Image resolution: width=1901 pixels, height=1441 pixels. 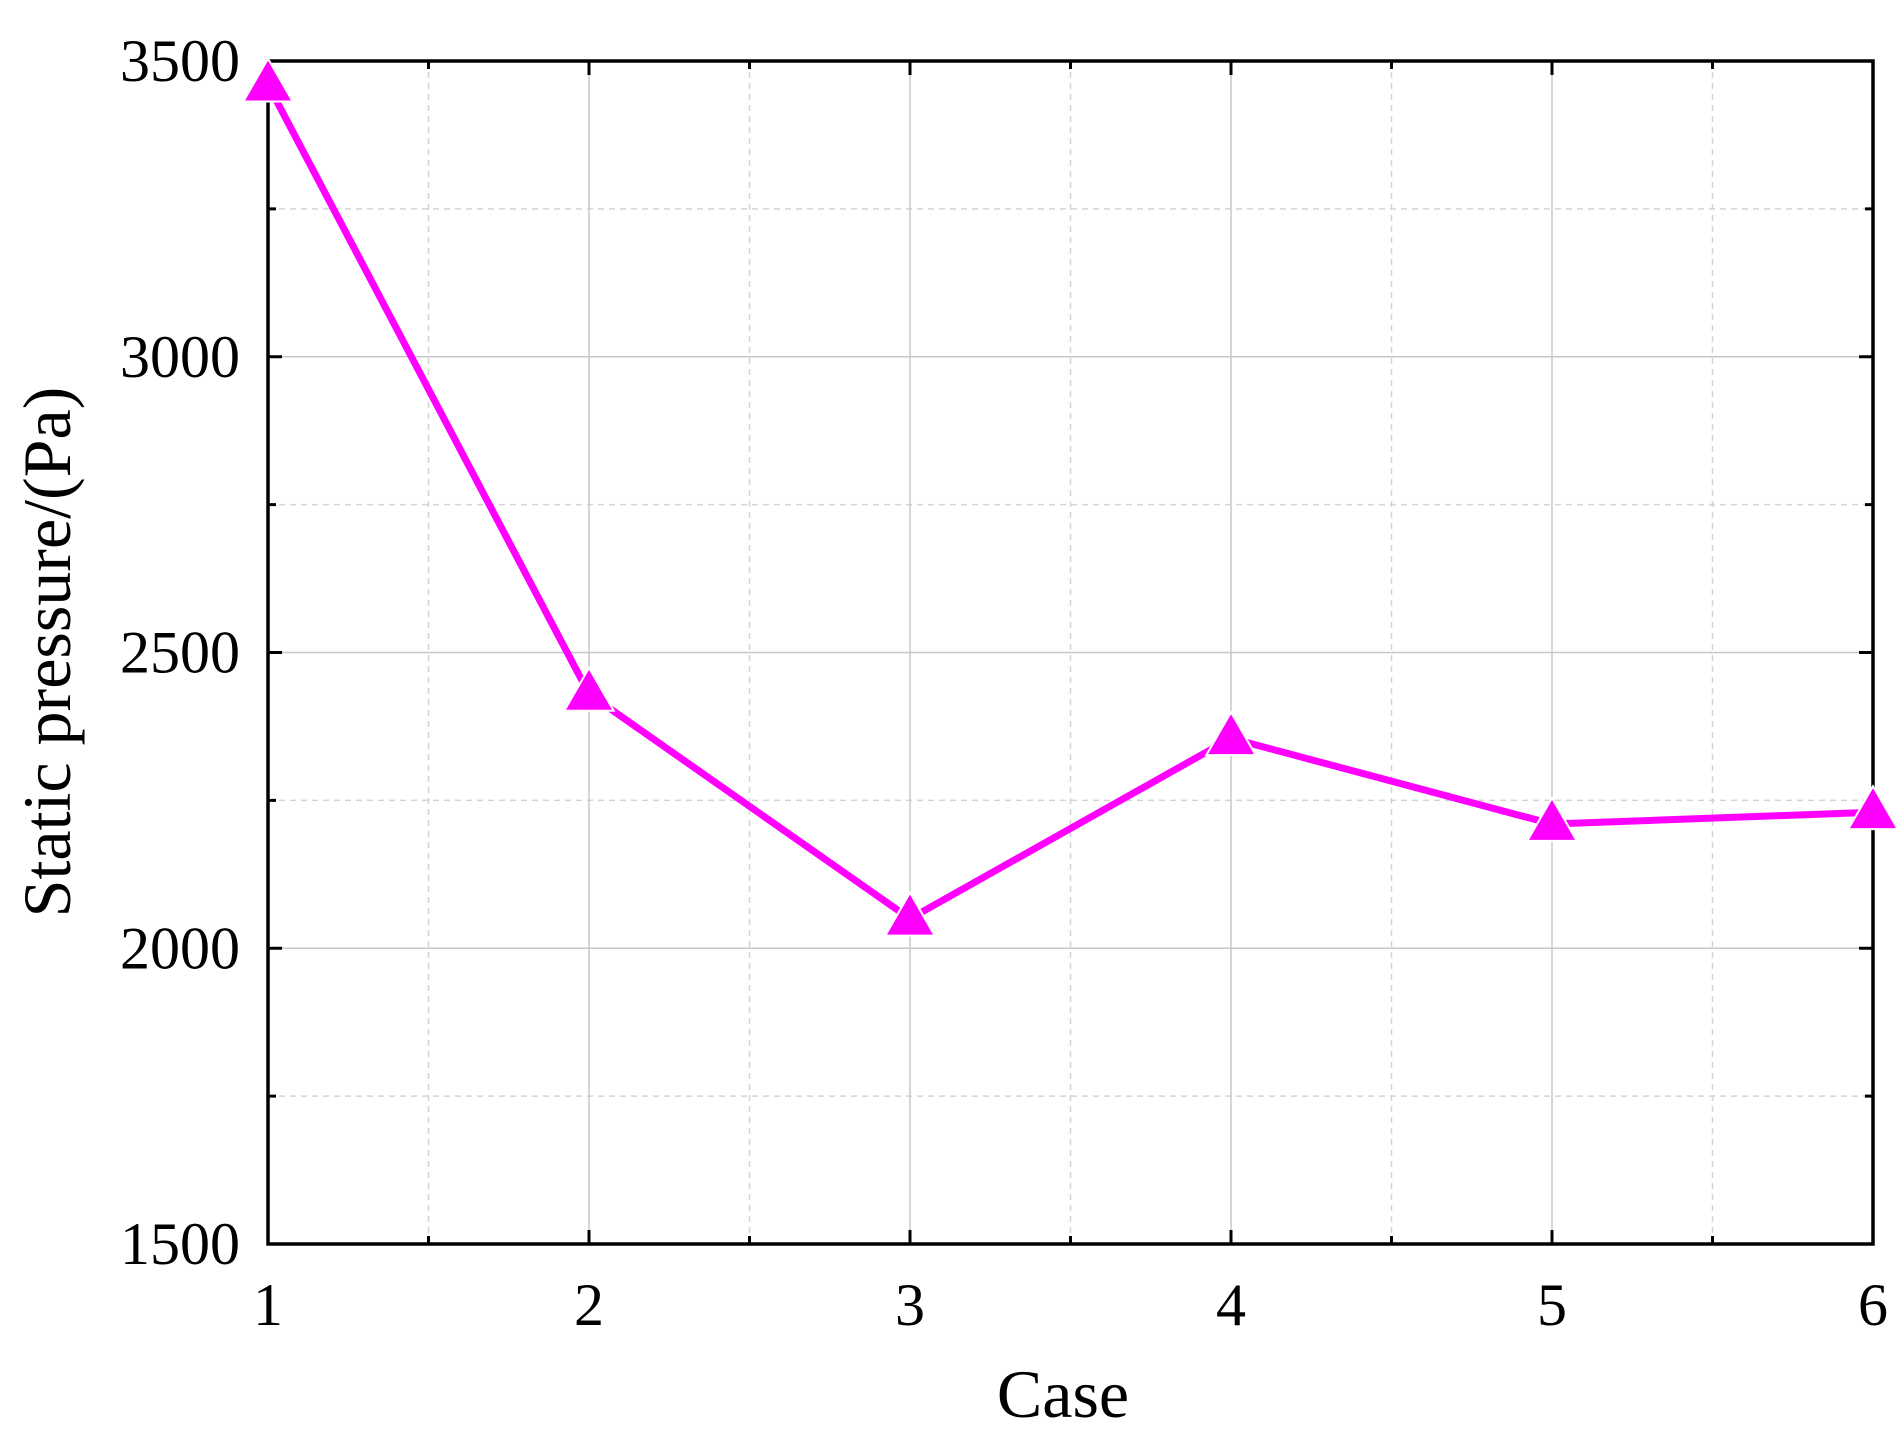 I want to click on y-tick-label: 3500, so click(x=180, y=61).